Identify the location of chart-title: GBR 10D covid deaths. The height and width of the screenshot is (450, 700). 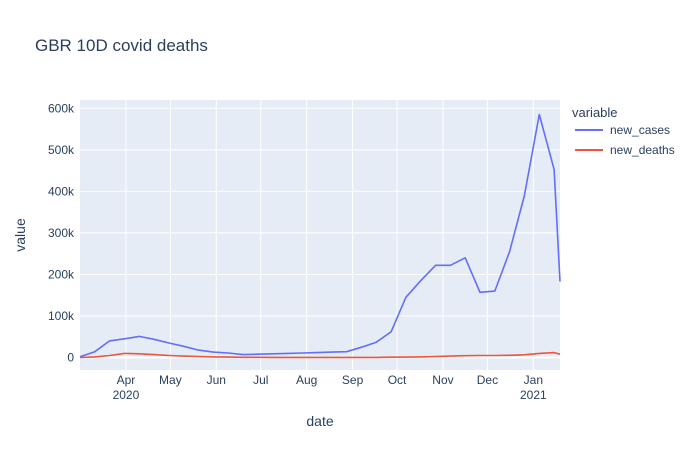
(121, 45).